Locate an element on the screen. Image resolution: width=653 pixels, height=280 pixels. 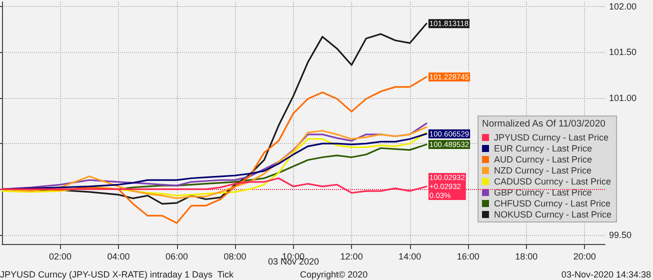
y-tick-label: 101.50 is located at coordinates (623, 52).